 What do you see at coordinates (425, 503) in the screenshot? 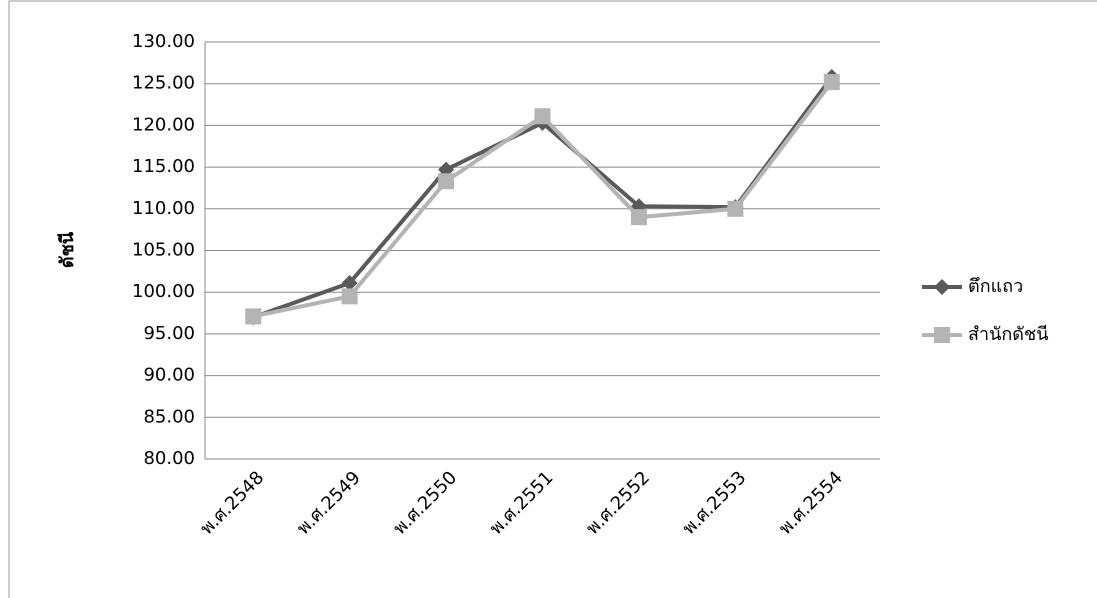
I see `x-tick-label: พ.ศ.2550` at bounding box center [425, 503].